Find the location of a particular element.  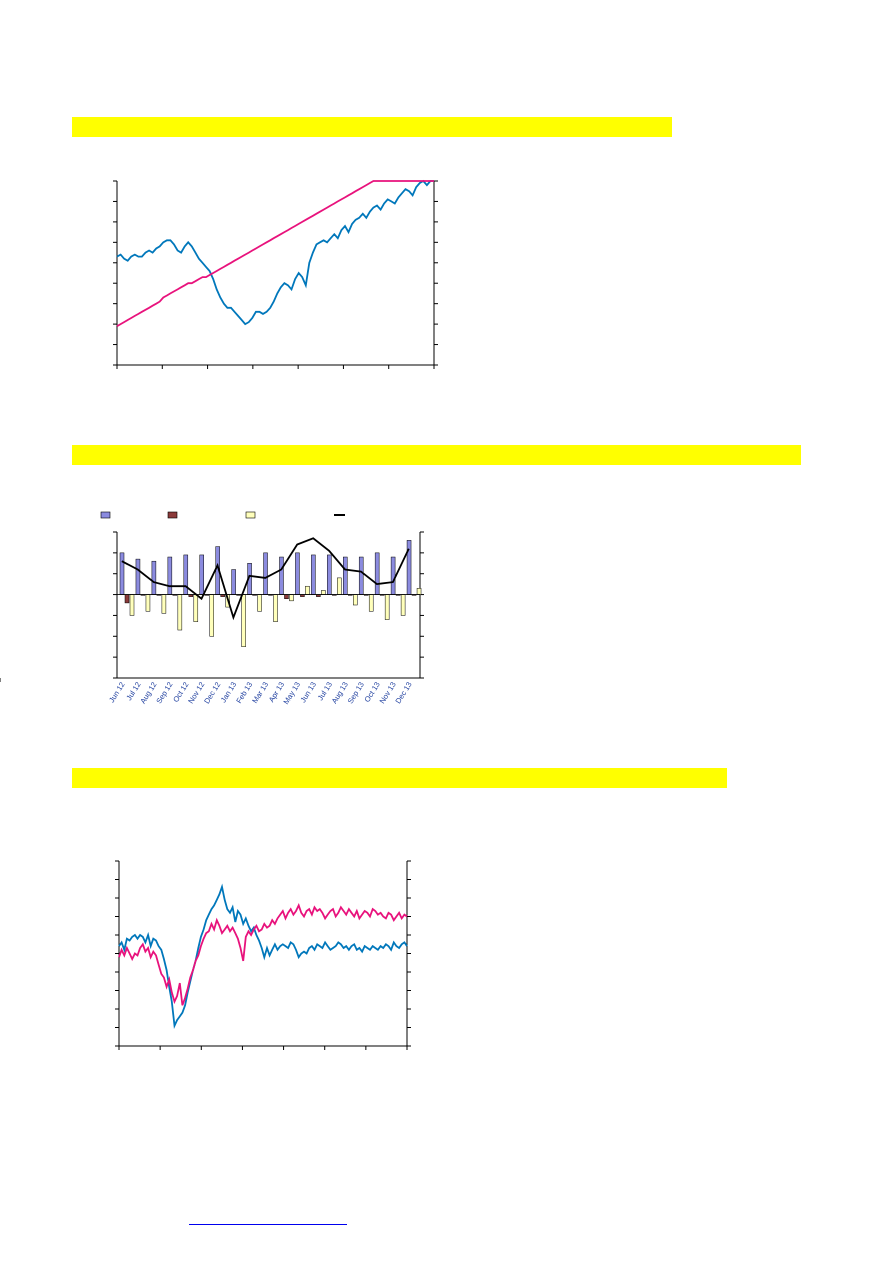

chart2-x-tick-label: Sep 12 is located at coordinates (164, 692).